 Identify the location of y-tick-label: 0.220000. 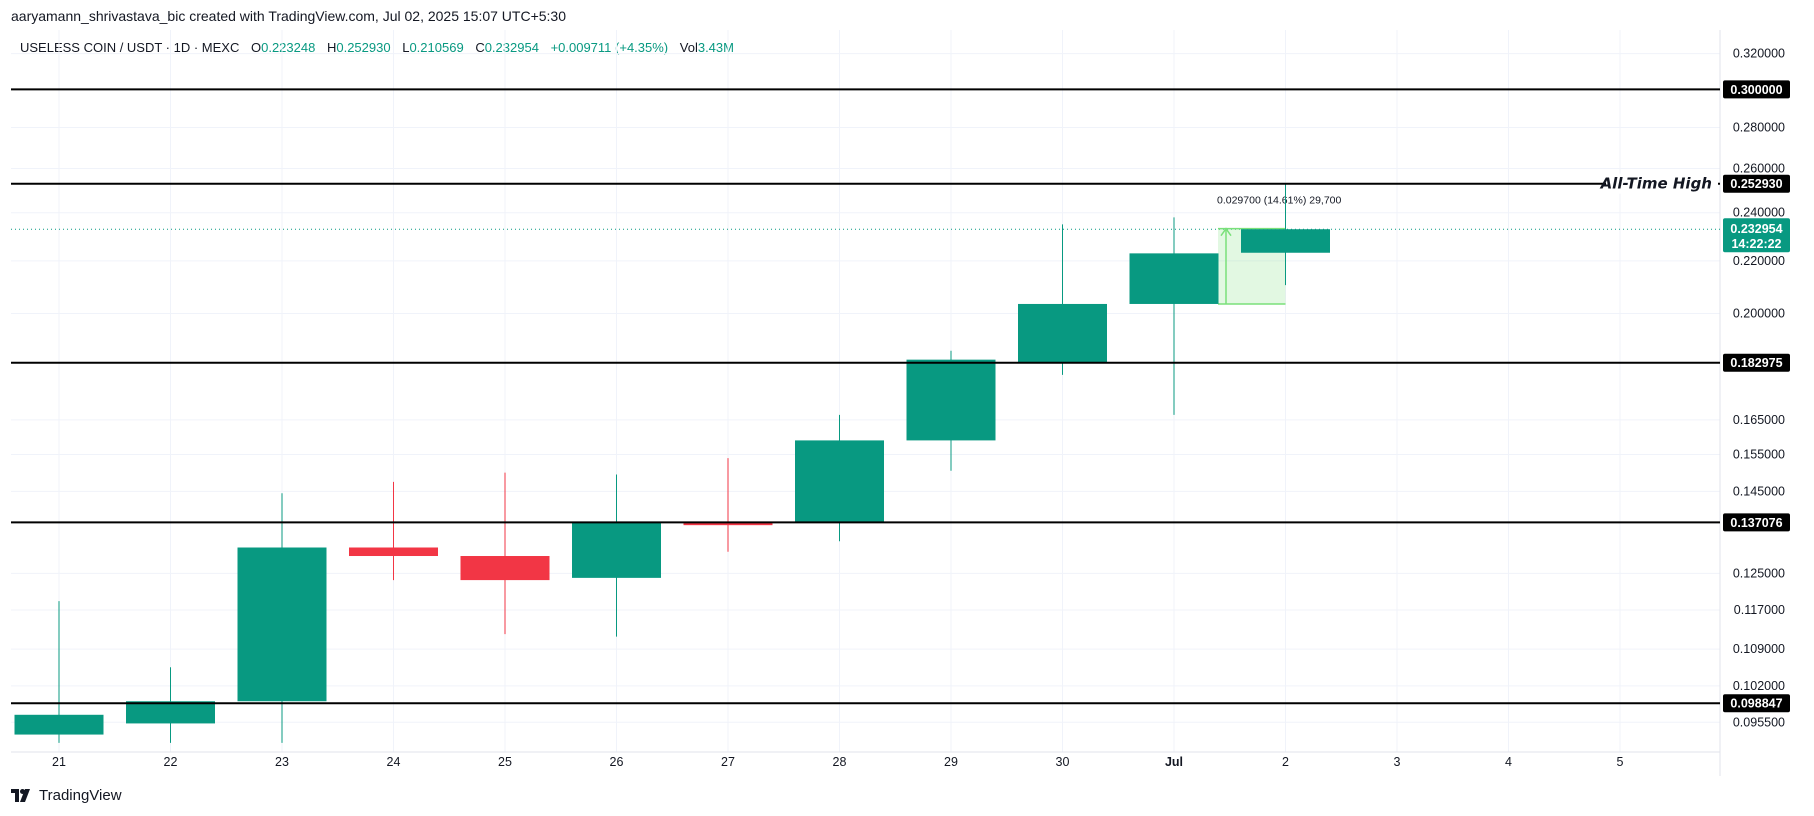
(1759, 261).